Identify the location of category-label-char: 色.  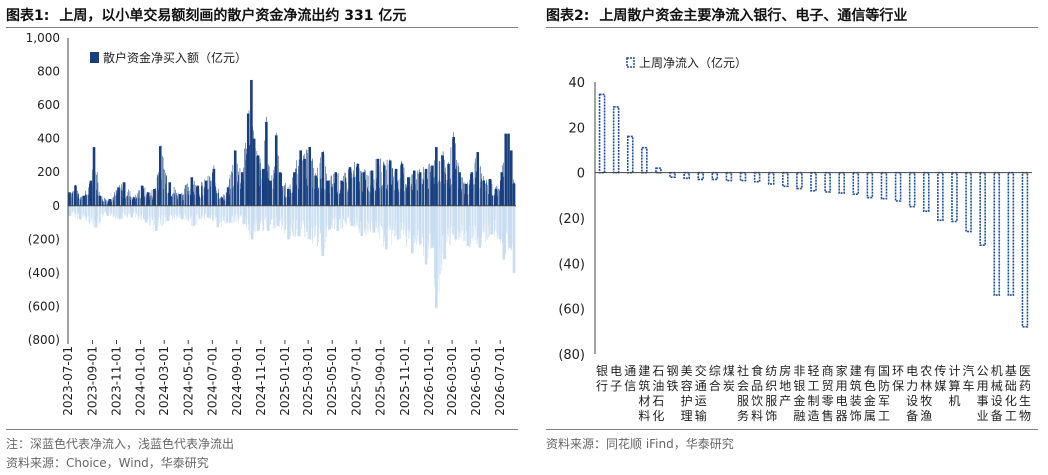
(870, 386).